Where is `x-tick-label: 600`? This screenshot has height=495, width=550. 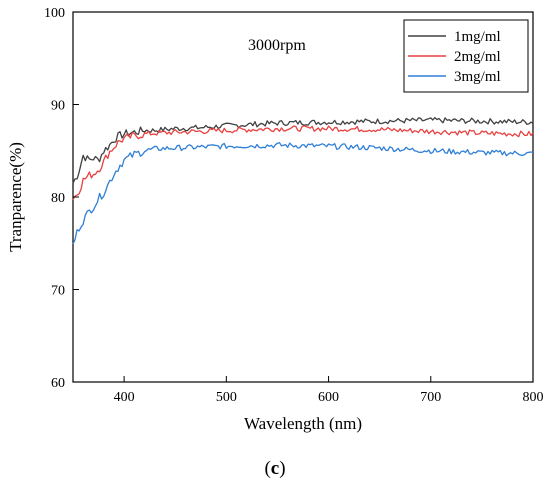
x-tick-label: 600 is located at coordinates (328, 397).